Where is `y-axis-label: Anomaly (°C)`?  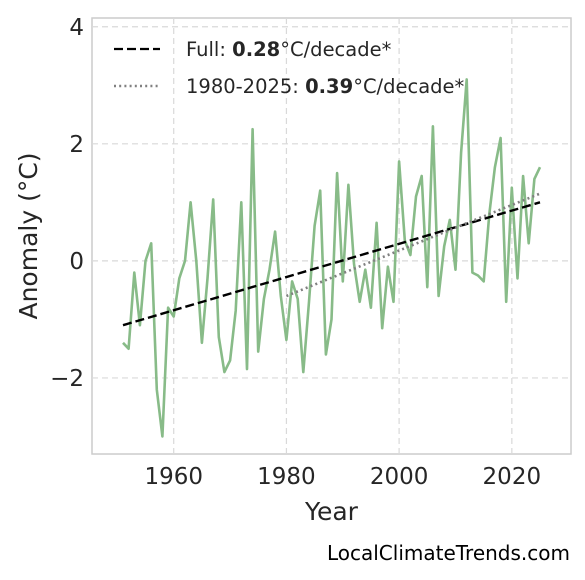
y-axis-label: Anomaly (°C) is located at coordinates (28, 235).